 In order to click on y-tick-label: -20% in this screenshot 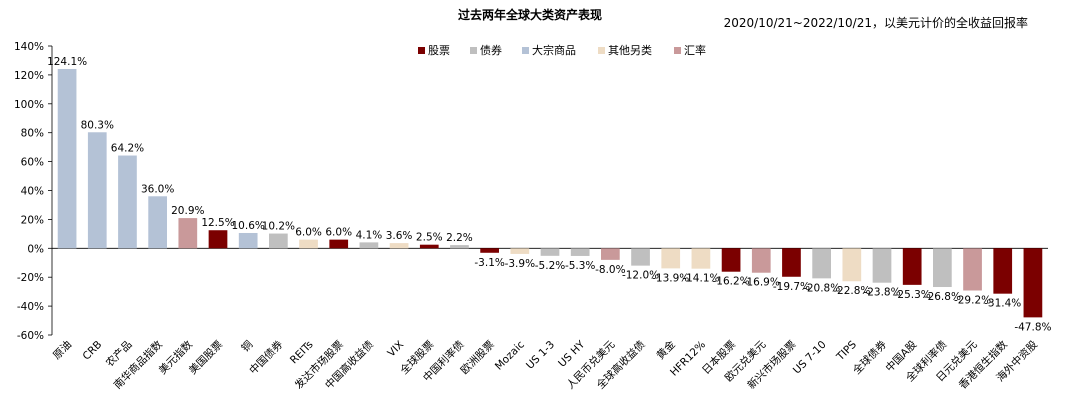, I will do `click(30, 278)`.